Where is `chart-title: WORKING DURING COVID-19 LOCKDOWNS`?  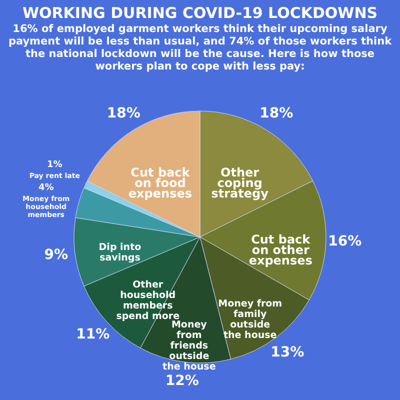
chart-title: WORKING DURING COVID-19 LOCKDOWNS is located at coordinates (200, 13).